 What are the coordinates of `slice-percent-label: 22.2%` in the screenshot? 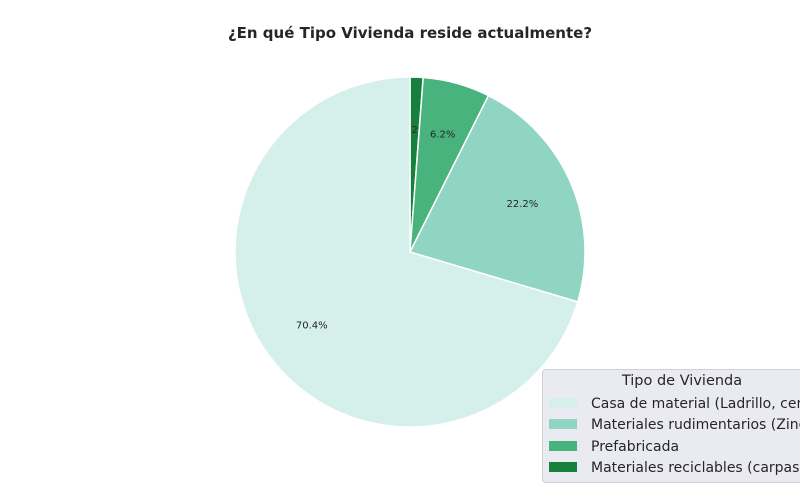 It's located at (523, 204).